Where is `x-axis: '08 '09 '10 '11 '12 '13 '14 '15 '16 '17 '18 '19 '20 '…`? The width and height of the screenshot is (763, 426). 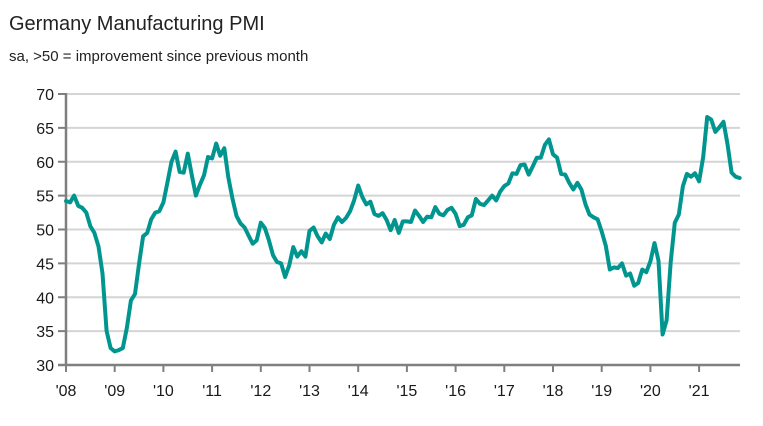 x-axis: '08 '09 '10 '11 '12 '13 '14 '15 '16 '17 '18 '19 '20 '… is located at coordinates (398, 381).